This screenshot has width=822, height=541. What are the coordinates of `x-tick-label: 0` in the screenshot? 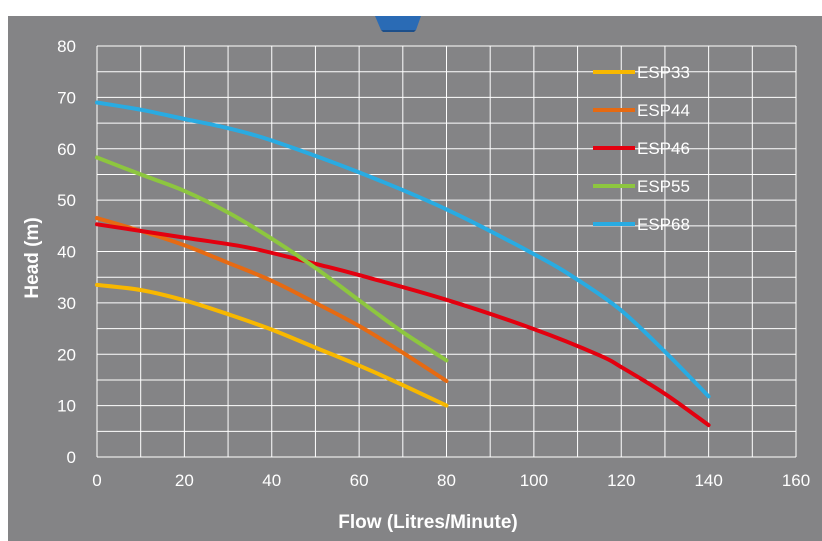 It's located at (96, 480).